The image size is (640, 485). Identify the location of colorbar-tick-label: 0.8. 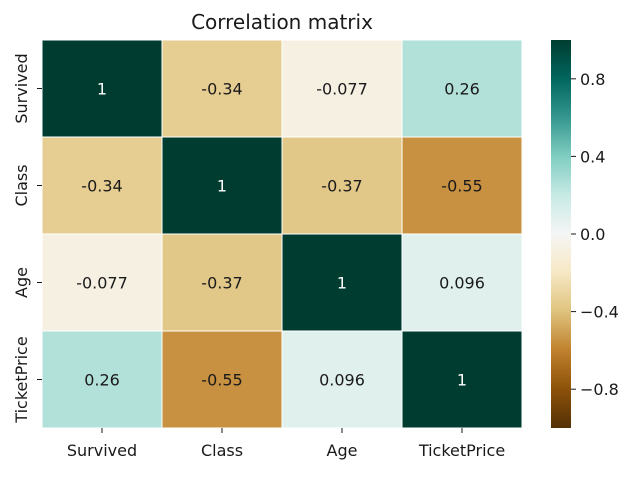
(592, 79).